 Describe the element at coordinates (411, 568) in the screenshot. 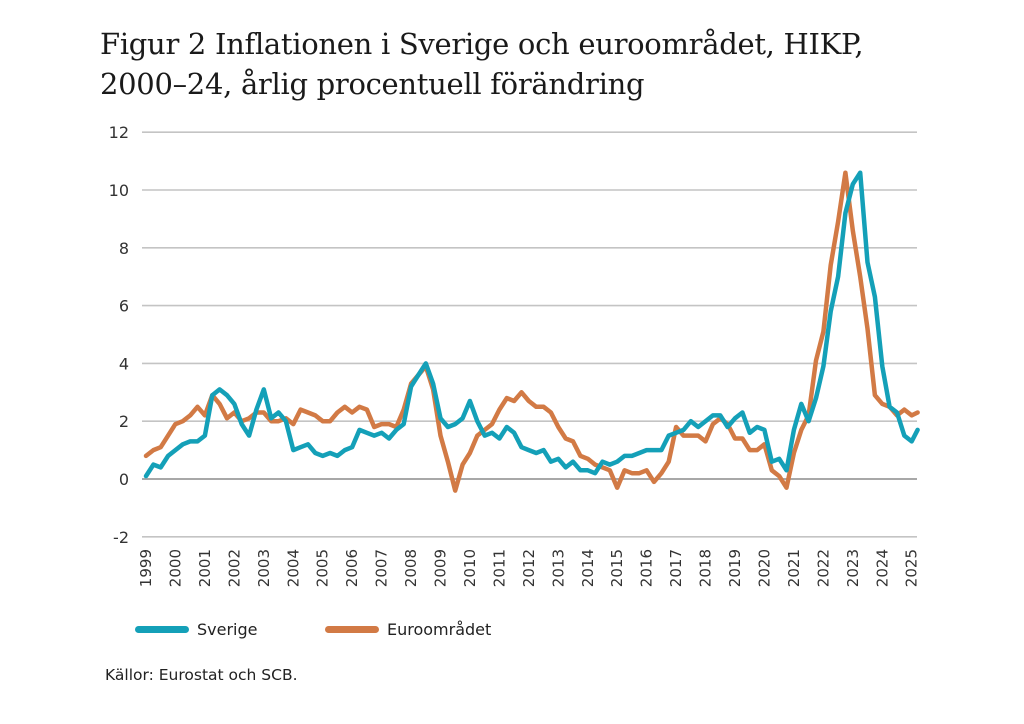

I see `x-tick-label: 2008` at that location.